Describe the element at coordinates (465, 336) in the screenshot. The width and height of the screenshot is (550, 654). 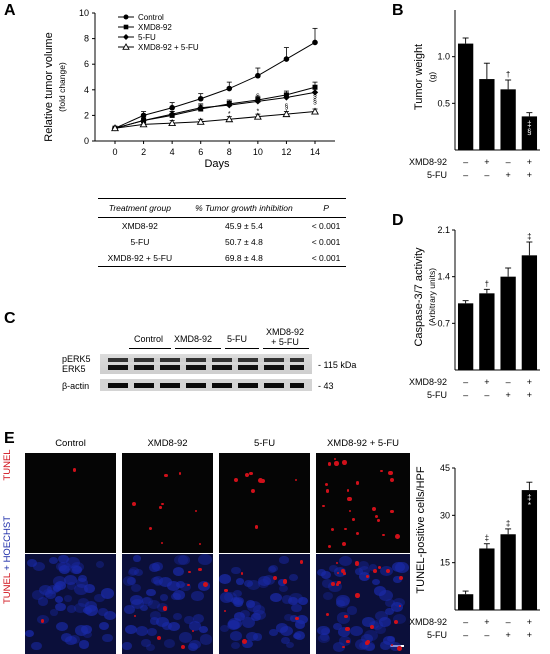
I see `bar` at that location.